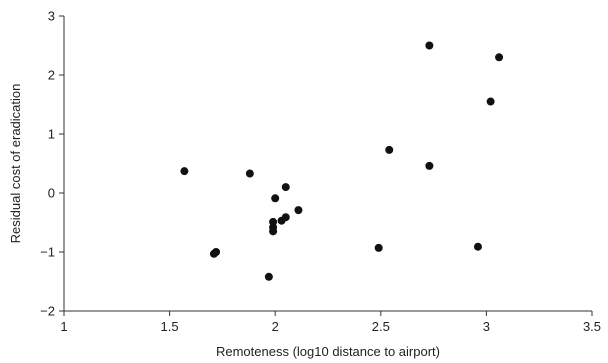  I want to click on x-tick-label: 2.5, so click(381, 326).